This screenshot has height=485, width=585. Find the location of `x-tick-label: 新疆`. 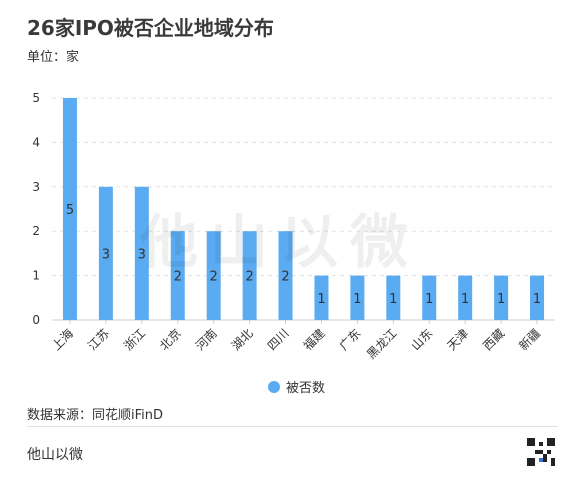

x-tick-label: 新疆 is located at coordinates (530, 340).